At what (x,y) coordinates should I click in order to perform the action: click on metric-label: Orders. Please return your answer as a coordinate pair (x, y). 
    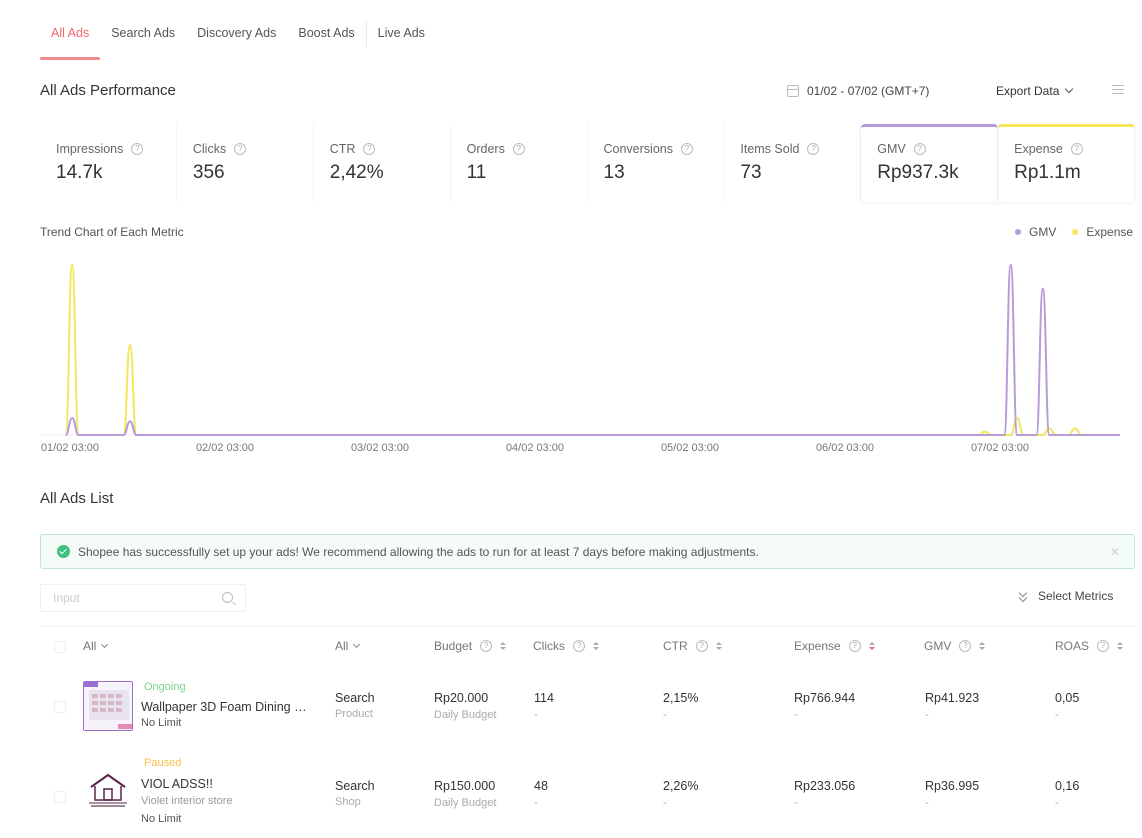
    Looking at the image, I should click on (485, 149).